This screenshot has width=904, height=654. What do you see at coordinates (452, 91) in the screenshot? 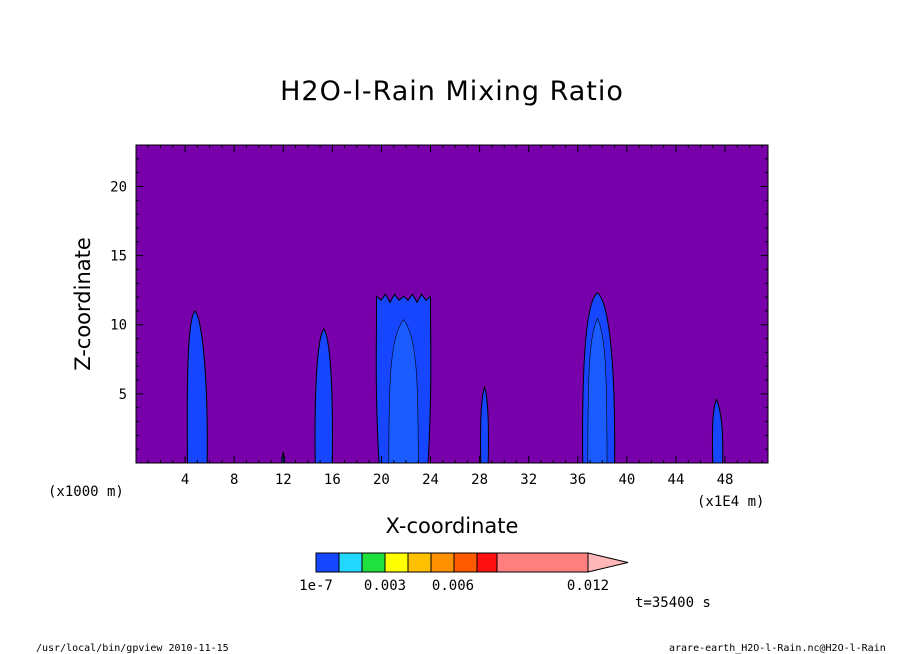
I see `chart-title: H2O-l-Rain Mixing Ratio` at bounding box center [452, 91].